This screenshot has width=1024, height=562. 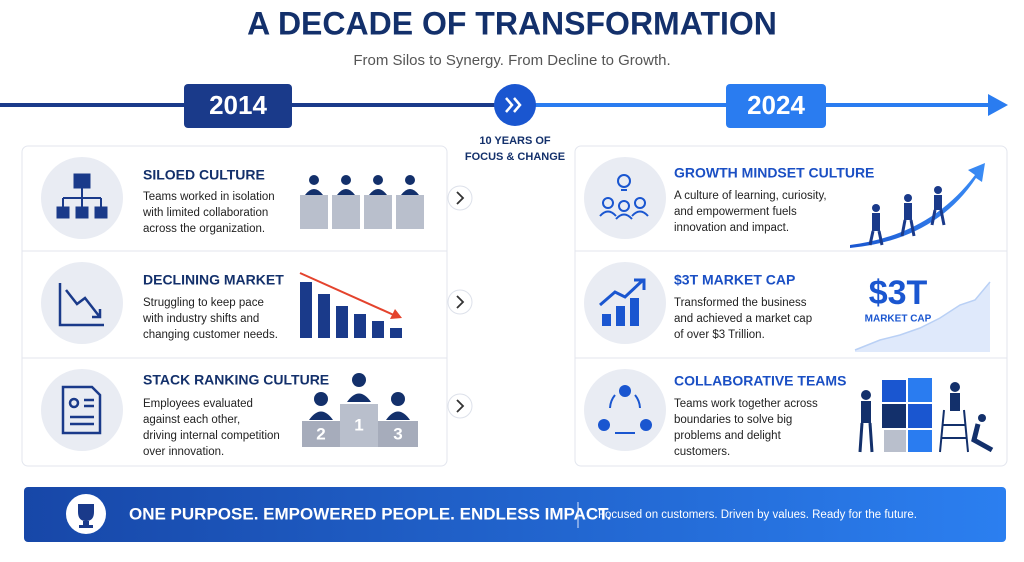 I want to click on card-text: boundaries to solve big, so click(x=733, y=420).